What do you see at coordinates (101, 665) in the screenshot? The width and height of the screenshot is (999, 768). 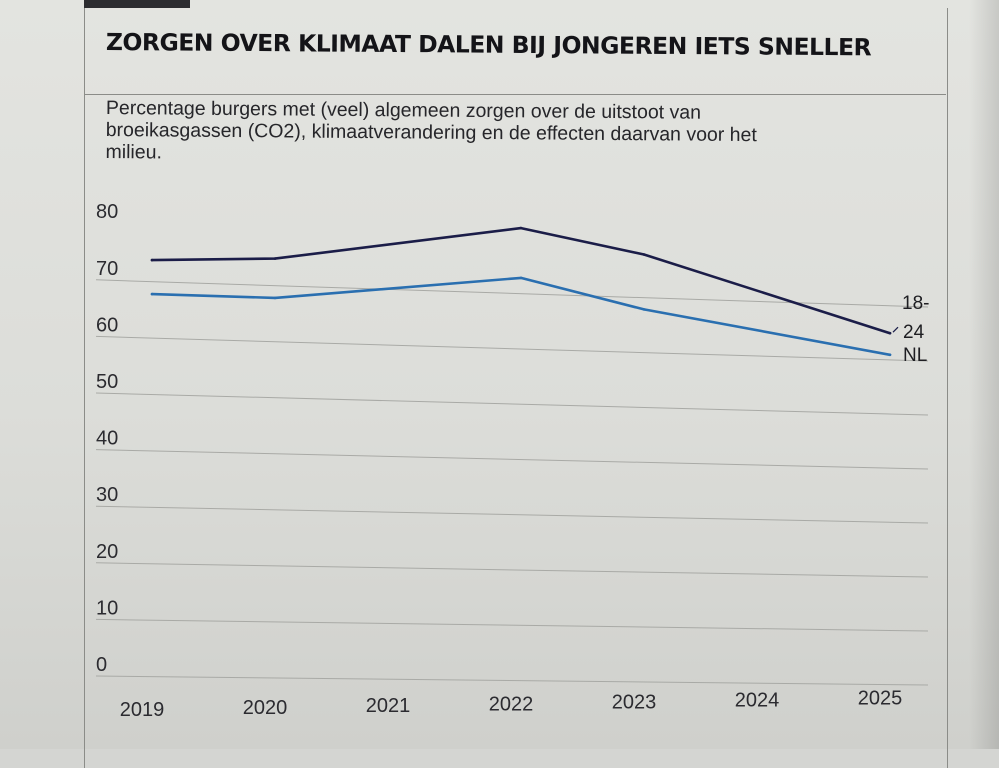 I see `y-tick-label-0: 0` at bounding box center [101, 665].